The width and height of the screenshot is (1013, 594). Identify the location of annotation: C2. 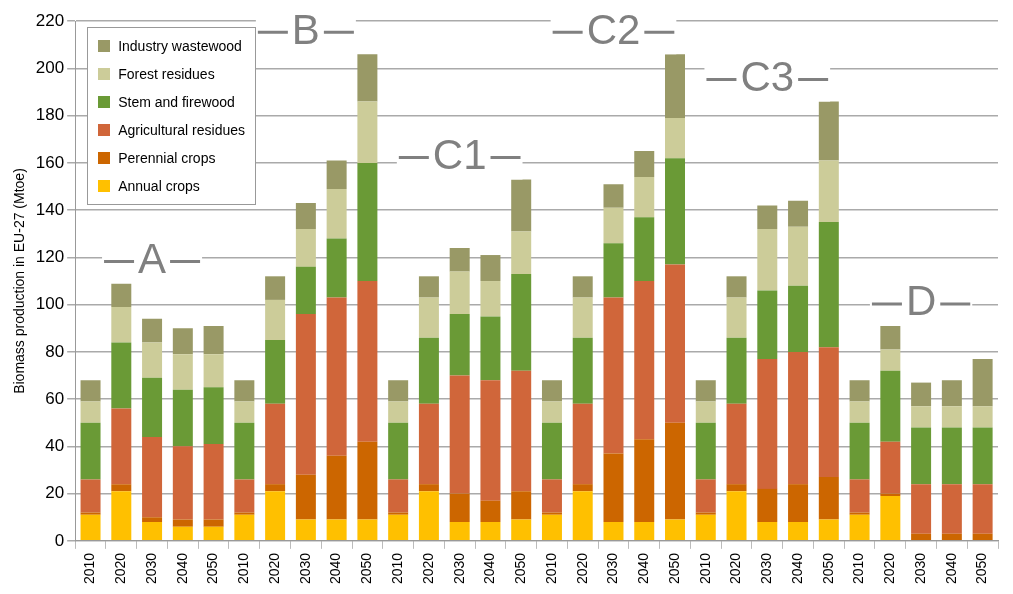
(613, 29).